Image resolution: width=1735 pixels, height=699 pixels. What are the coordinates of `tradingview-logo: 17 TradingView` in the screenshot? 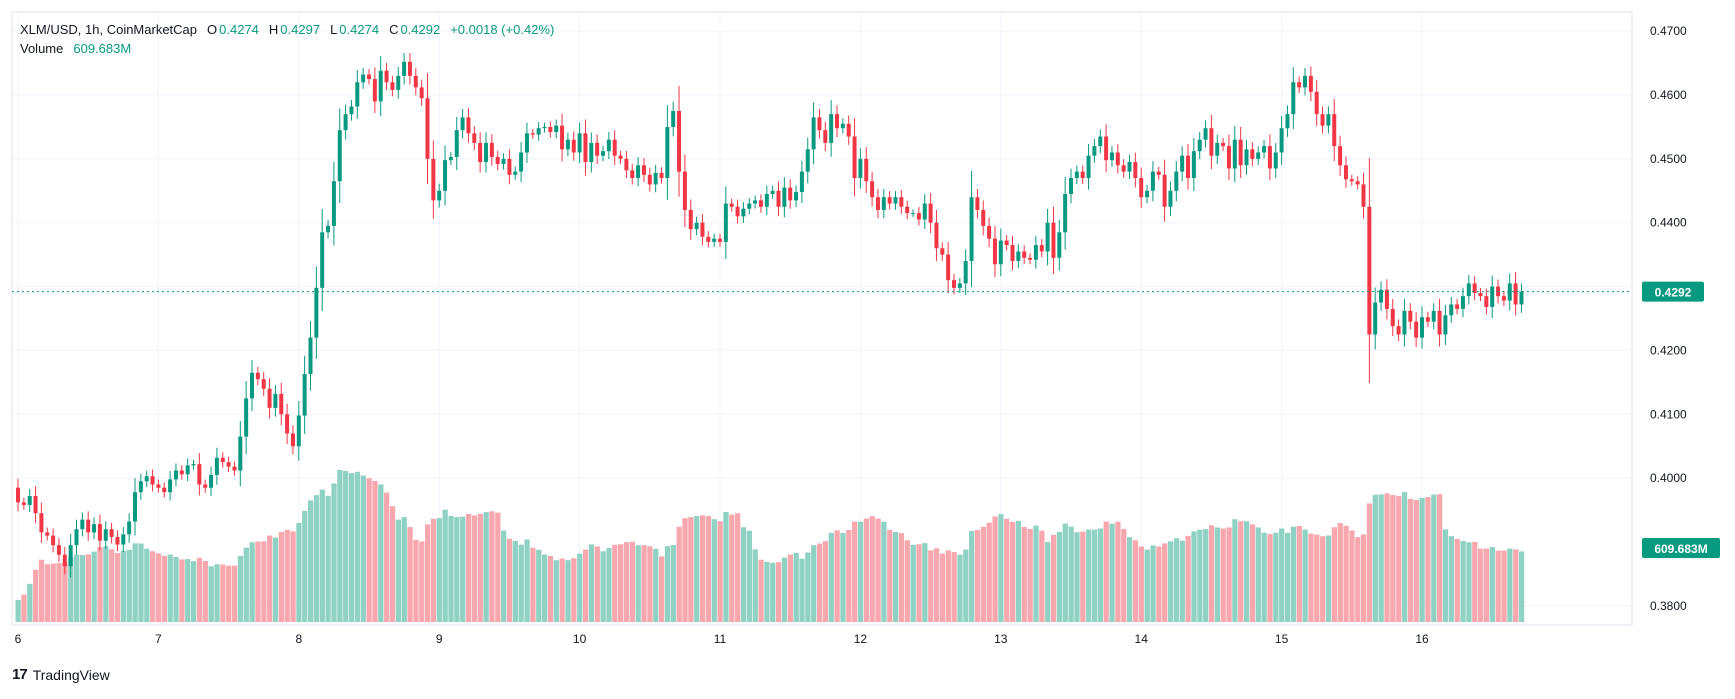 It's located at (61, 674).